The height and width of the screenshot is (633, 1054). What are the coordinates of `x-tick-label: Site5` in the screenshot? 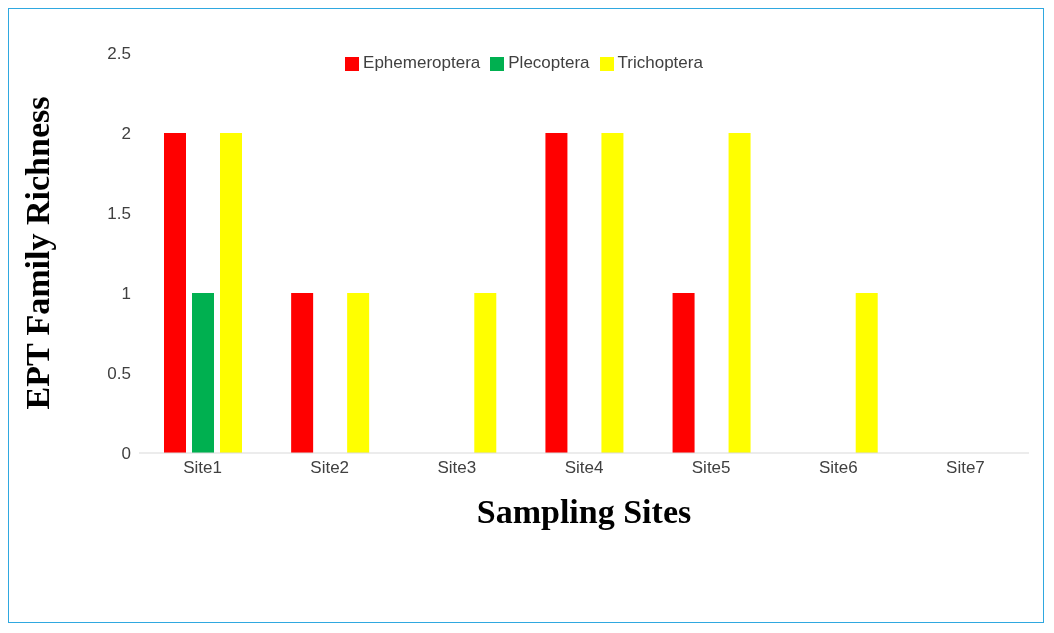 It's located at (711, 468).